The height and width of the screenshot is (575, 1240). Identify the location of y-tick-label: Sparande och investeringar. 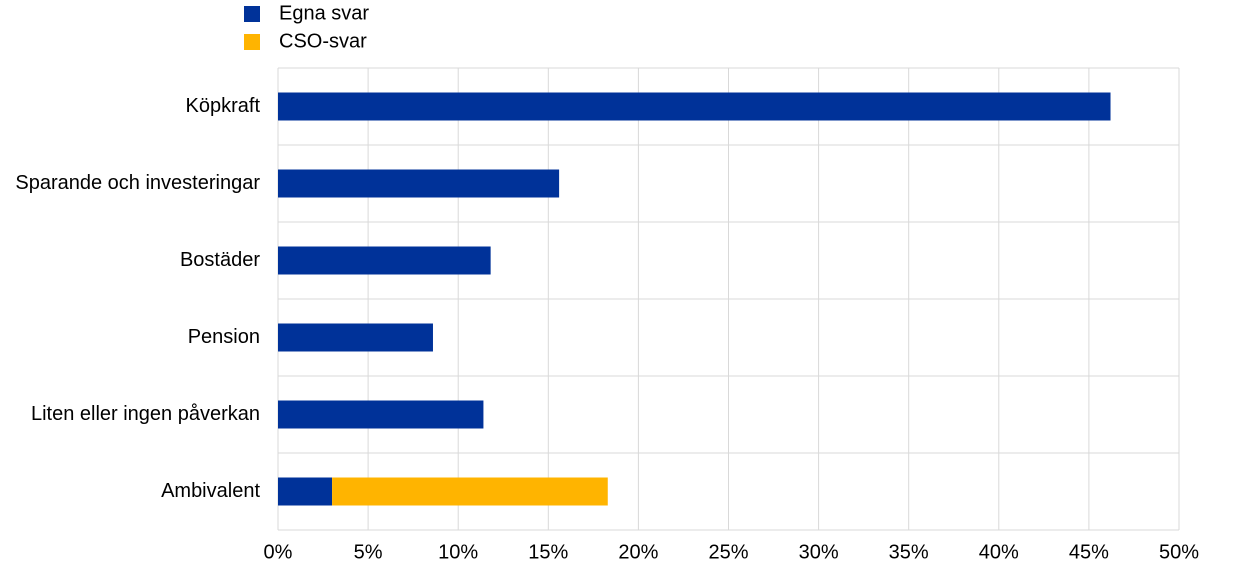
(137, 183).